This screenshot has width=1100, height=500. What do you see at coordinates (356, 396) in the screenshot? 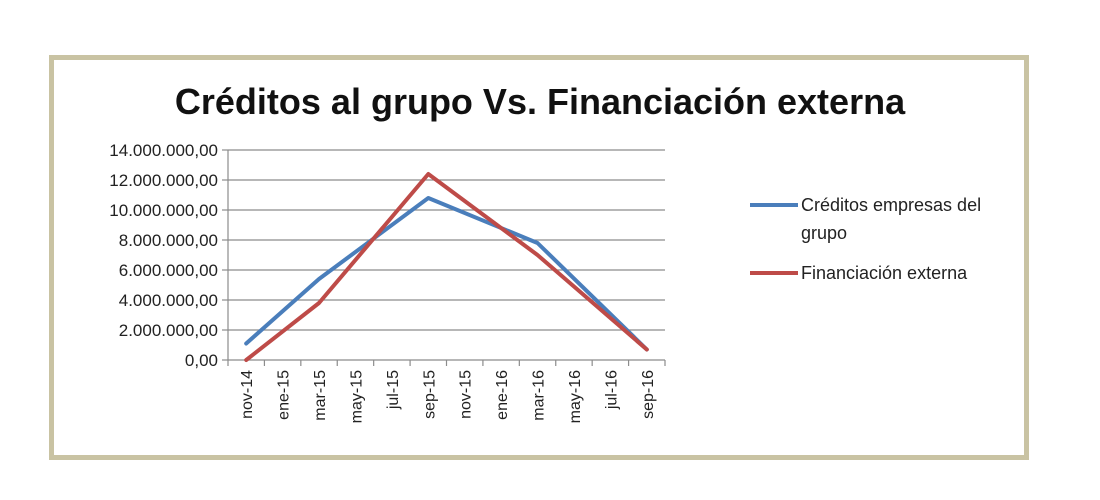
I see `x-tick-label: may-15` at bounding box center [356, 396].